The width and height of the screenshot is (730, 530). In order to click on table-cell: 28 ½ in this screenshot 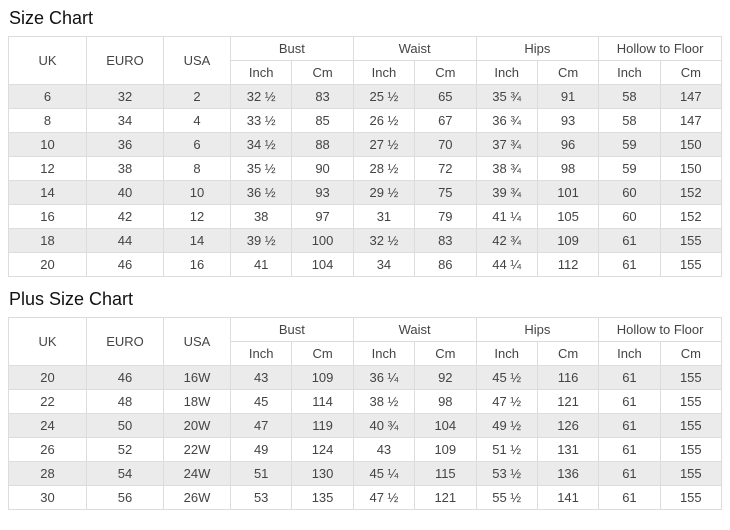, I will do `click(384, 168)`.